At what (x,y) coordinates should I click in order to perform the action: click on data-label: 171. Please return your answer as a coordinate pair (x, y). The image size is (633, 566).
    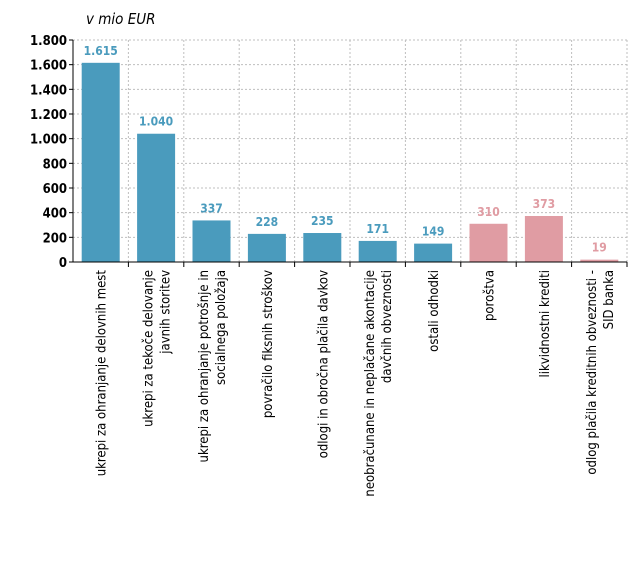
    Looking at the image, I should click on (377, 229).